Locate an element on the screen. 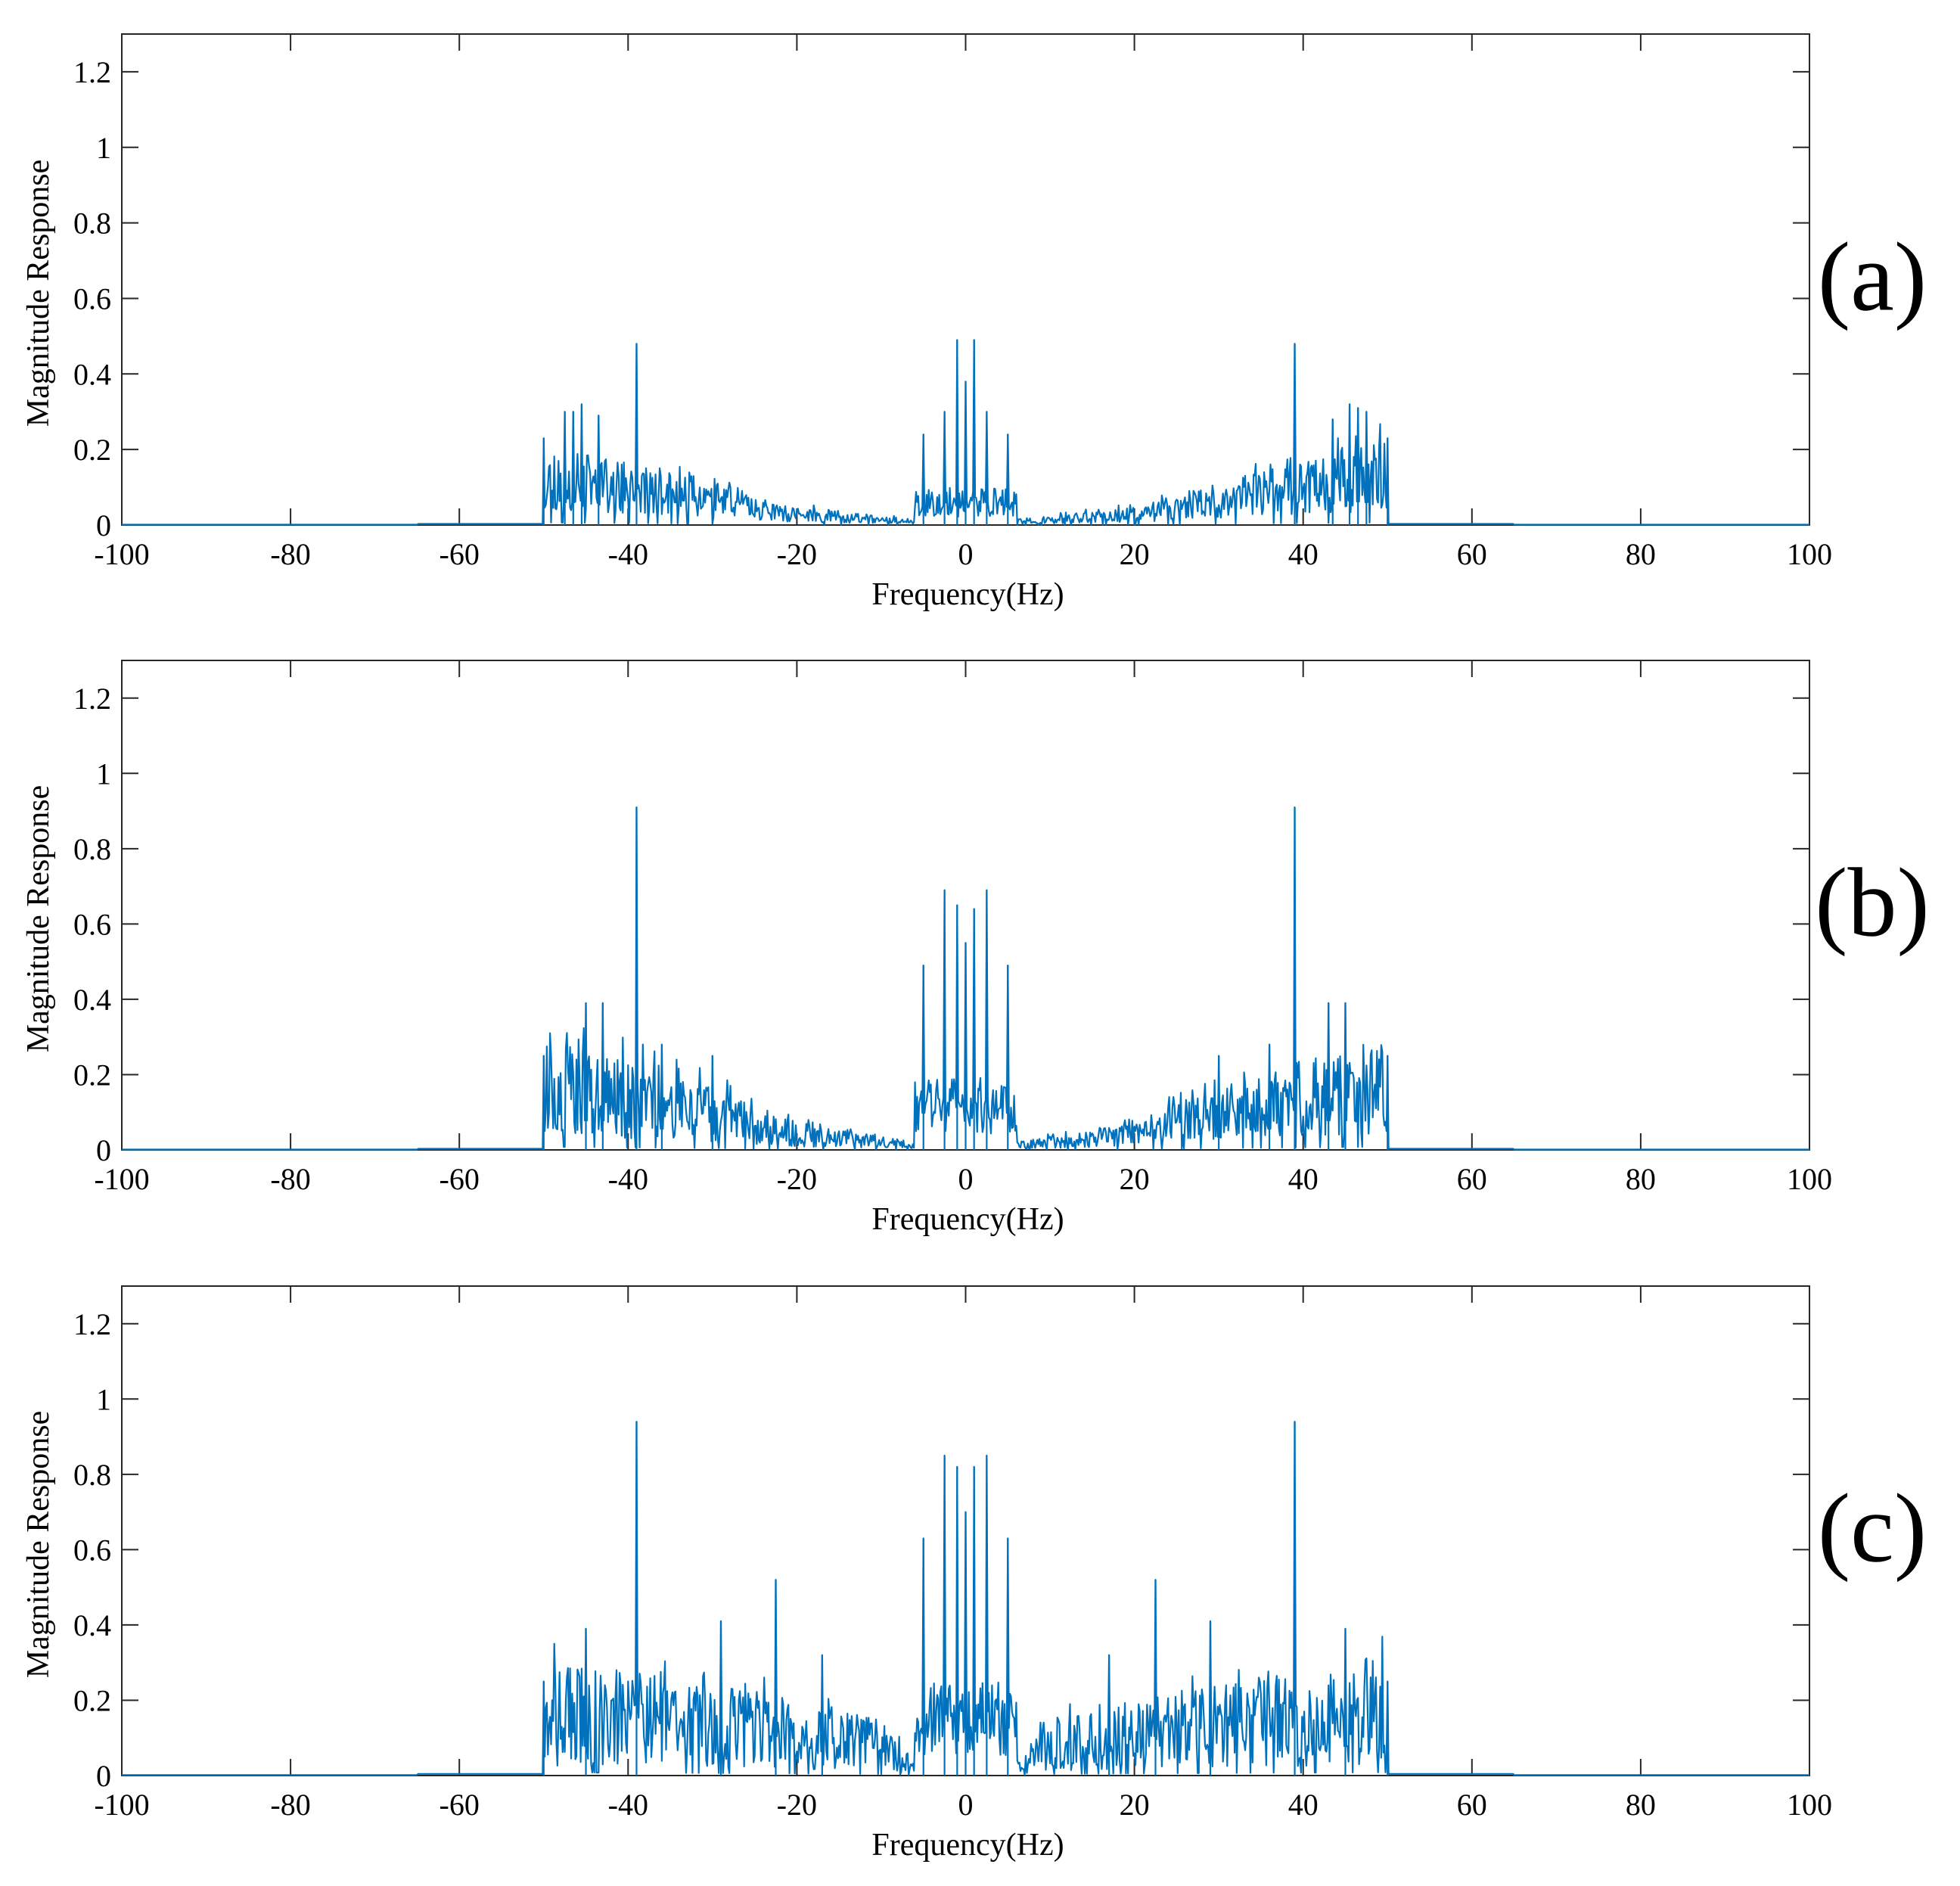 This screenshot has height=1886, width=1960. panel-label: (c) is located at coordinates (1872, 1529).